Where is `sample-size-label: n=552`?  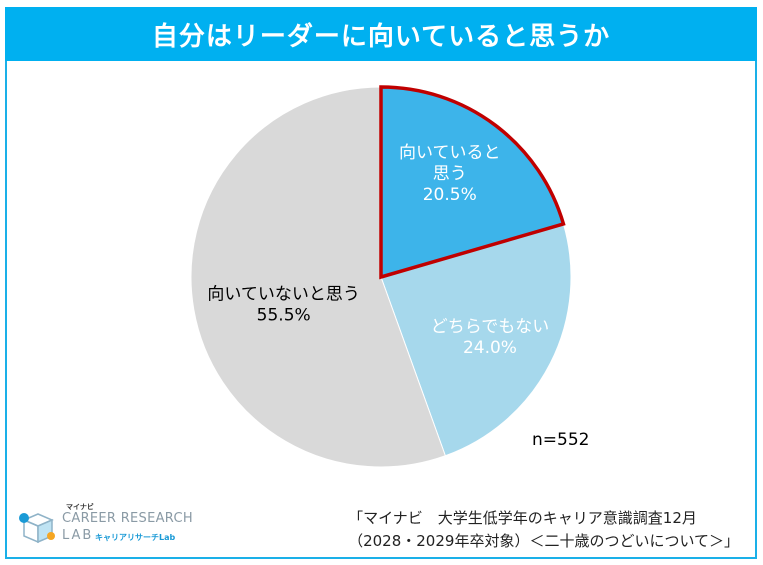 sample-size-label: n=552 is located at coordinates (561, 440).